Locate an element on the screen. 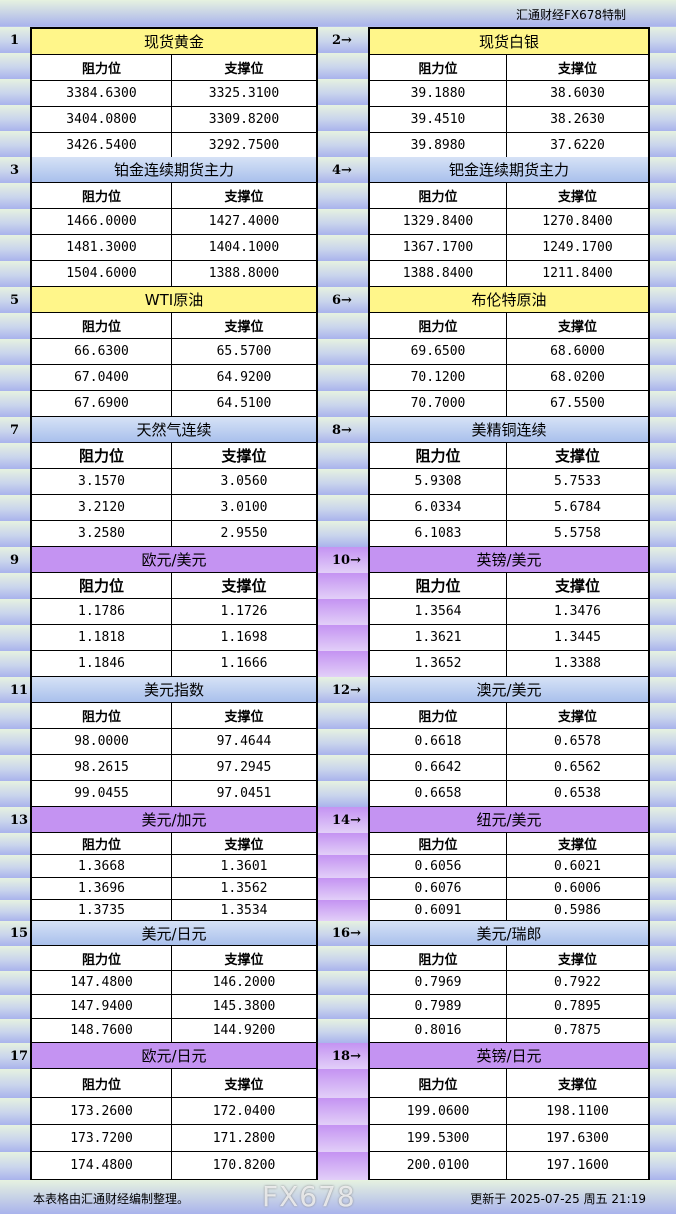 Image resolution: width=676 pixels, height=1214 pixels. resistance-value: 6.1083 is located at coordinates (438, 534).